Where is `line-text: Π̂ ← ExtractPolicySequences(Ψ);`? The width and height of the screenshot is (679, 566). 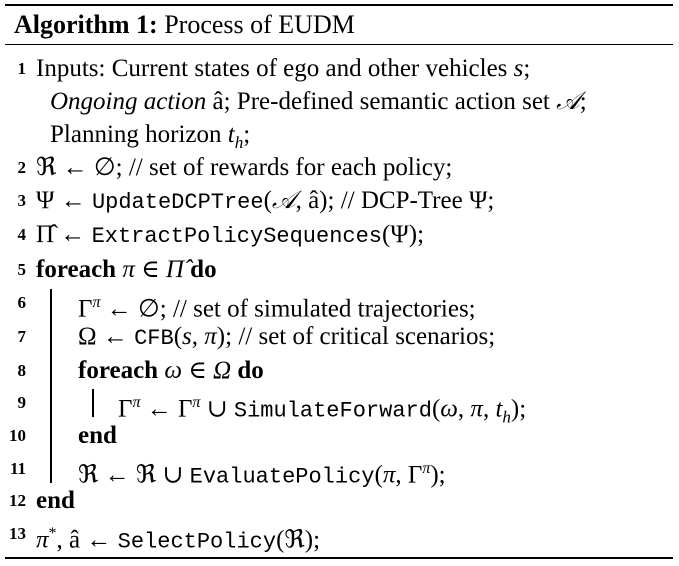
line-text: Π̂ ← ExtractPolicySequences(Ψ); is located at coordinates (230, 235).